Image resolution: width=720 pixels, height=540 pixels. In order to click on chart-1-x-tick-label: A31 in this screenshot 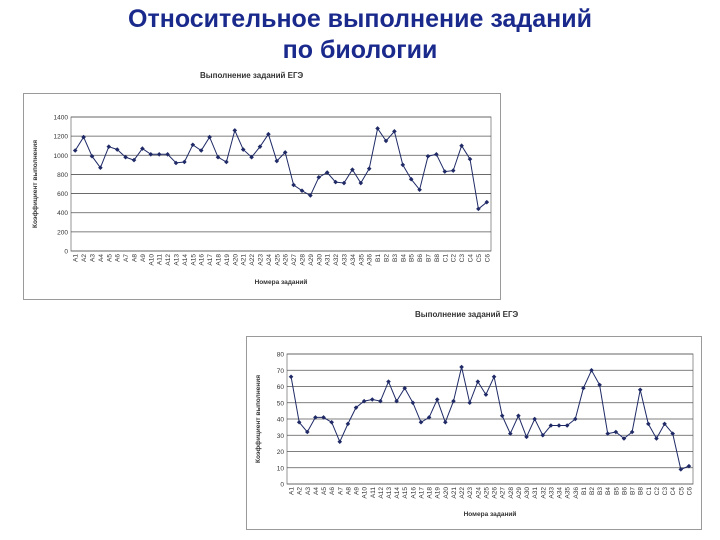, I will do `click(328, 260)`.